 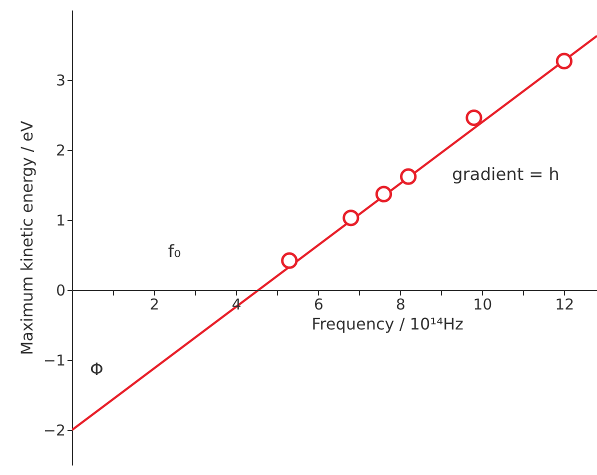 What do you see at coordinates (26, 238) in the screenshot?
I see `y-axis-title: Maximum kinetic energy / eV` at bounding box center [26, 238].